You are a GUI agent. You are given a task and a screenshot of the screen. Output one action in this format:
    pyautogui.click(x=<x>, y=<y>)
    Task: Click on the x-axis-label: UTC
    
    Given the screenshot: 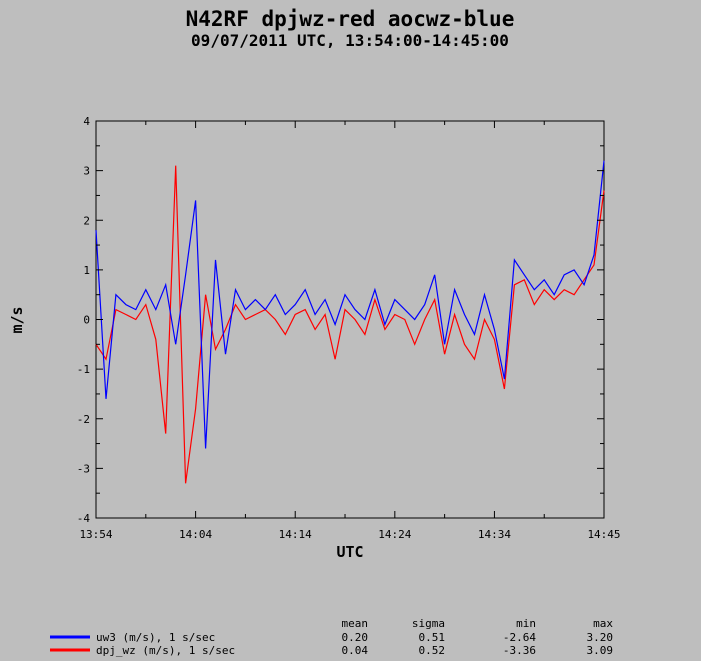 What is the action you would take?
    pyautogui.click(x=349, y=552)
    